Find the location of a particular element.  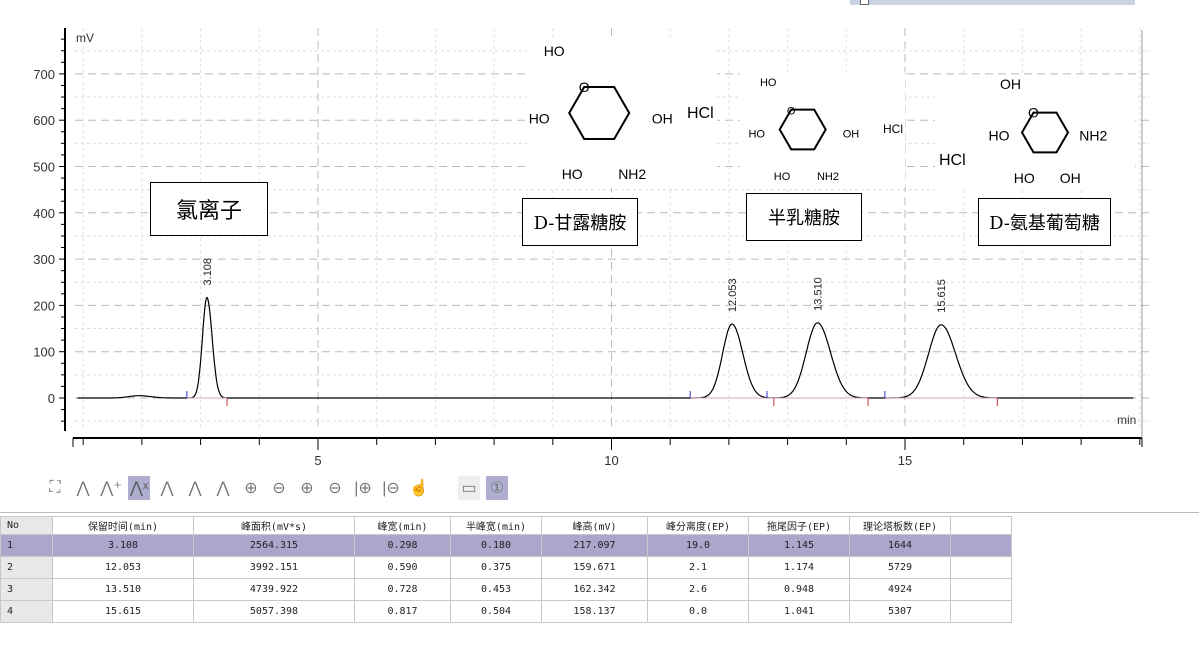

peak-baseline-icon: ⋀ is located at coordinates (167, 488).